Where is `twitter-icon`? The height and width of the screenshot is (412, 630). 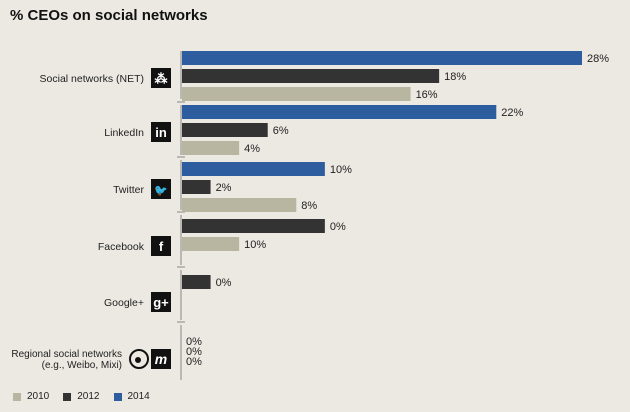 twitter-icon is located at coordinates (161, 189).